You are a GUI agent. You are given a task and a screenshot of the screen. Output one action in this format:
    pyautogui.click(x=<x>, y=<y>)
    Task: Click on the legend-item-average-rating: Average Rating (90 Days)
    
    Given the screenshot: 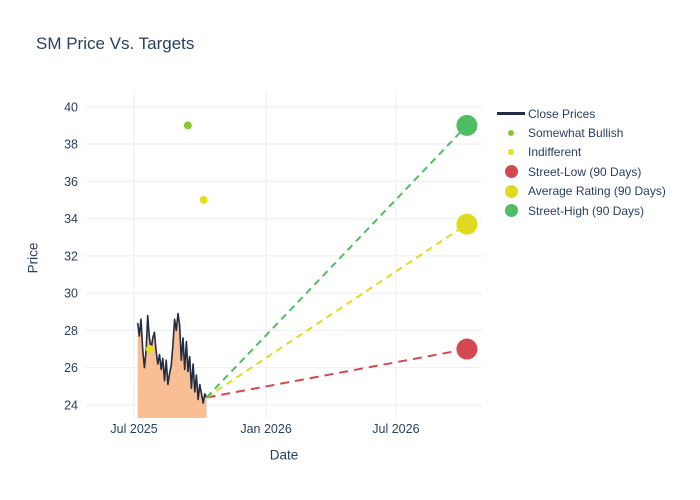 What is the action you would take?
    pyautogui.click(x=580, y=191)
    